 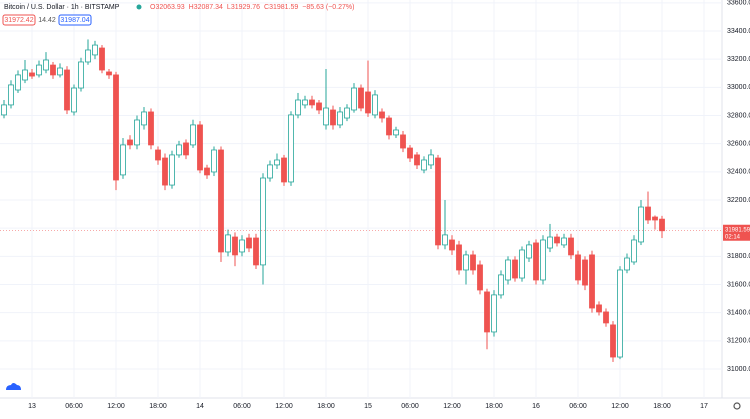 What do you see at coordinates (738, 172) in the screenshot?
I see `y-tick-label: 32400.00` at bounding box center [738, 172].